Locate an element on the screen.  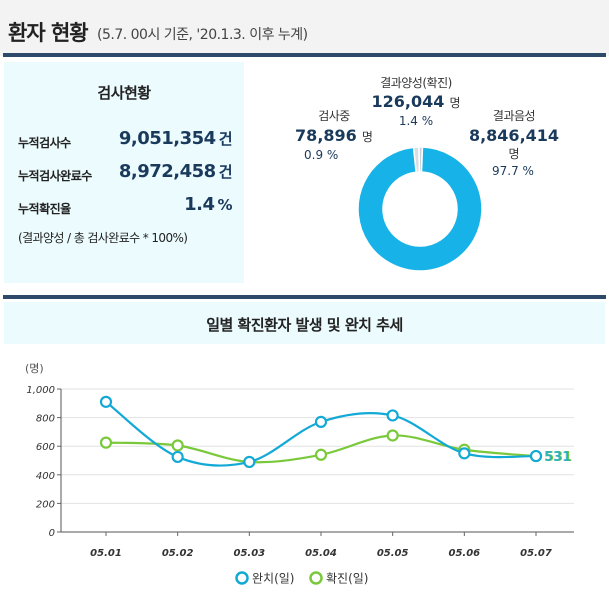
y-axis-label: (명) is located at coordinates (34, 368).